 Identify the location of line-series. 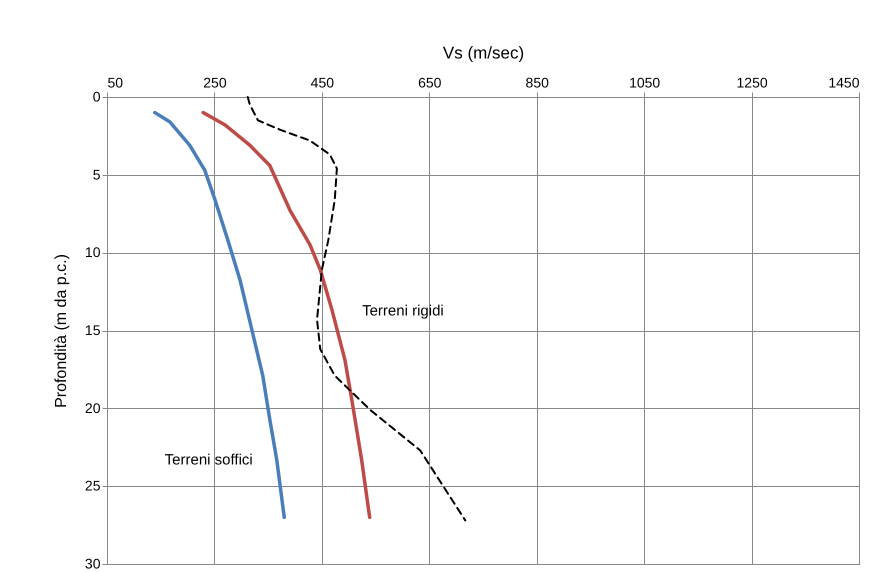
(219, 315).